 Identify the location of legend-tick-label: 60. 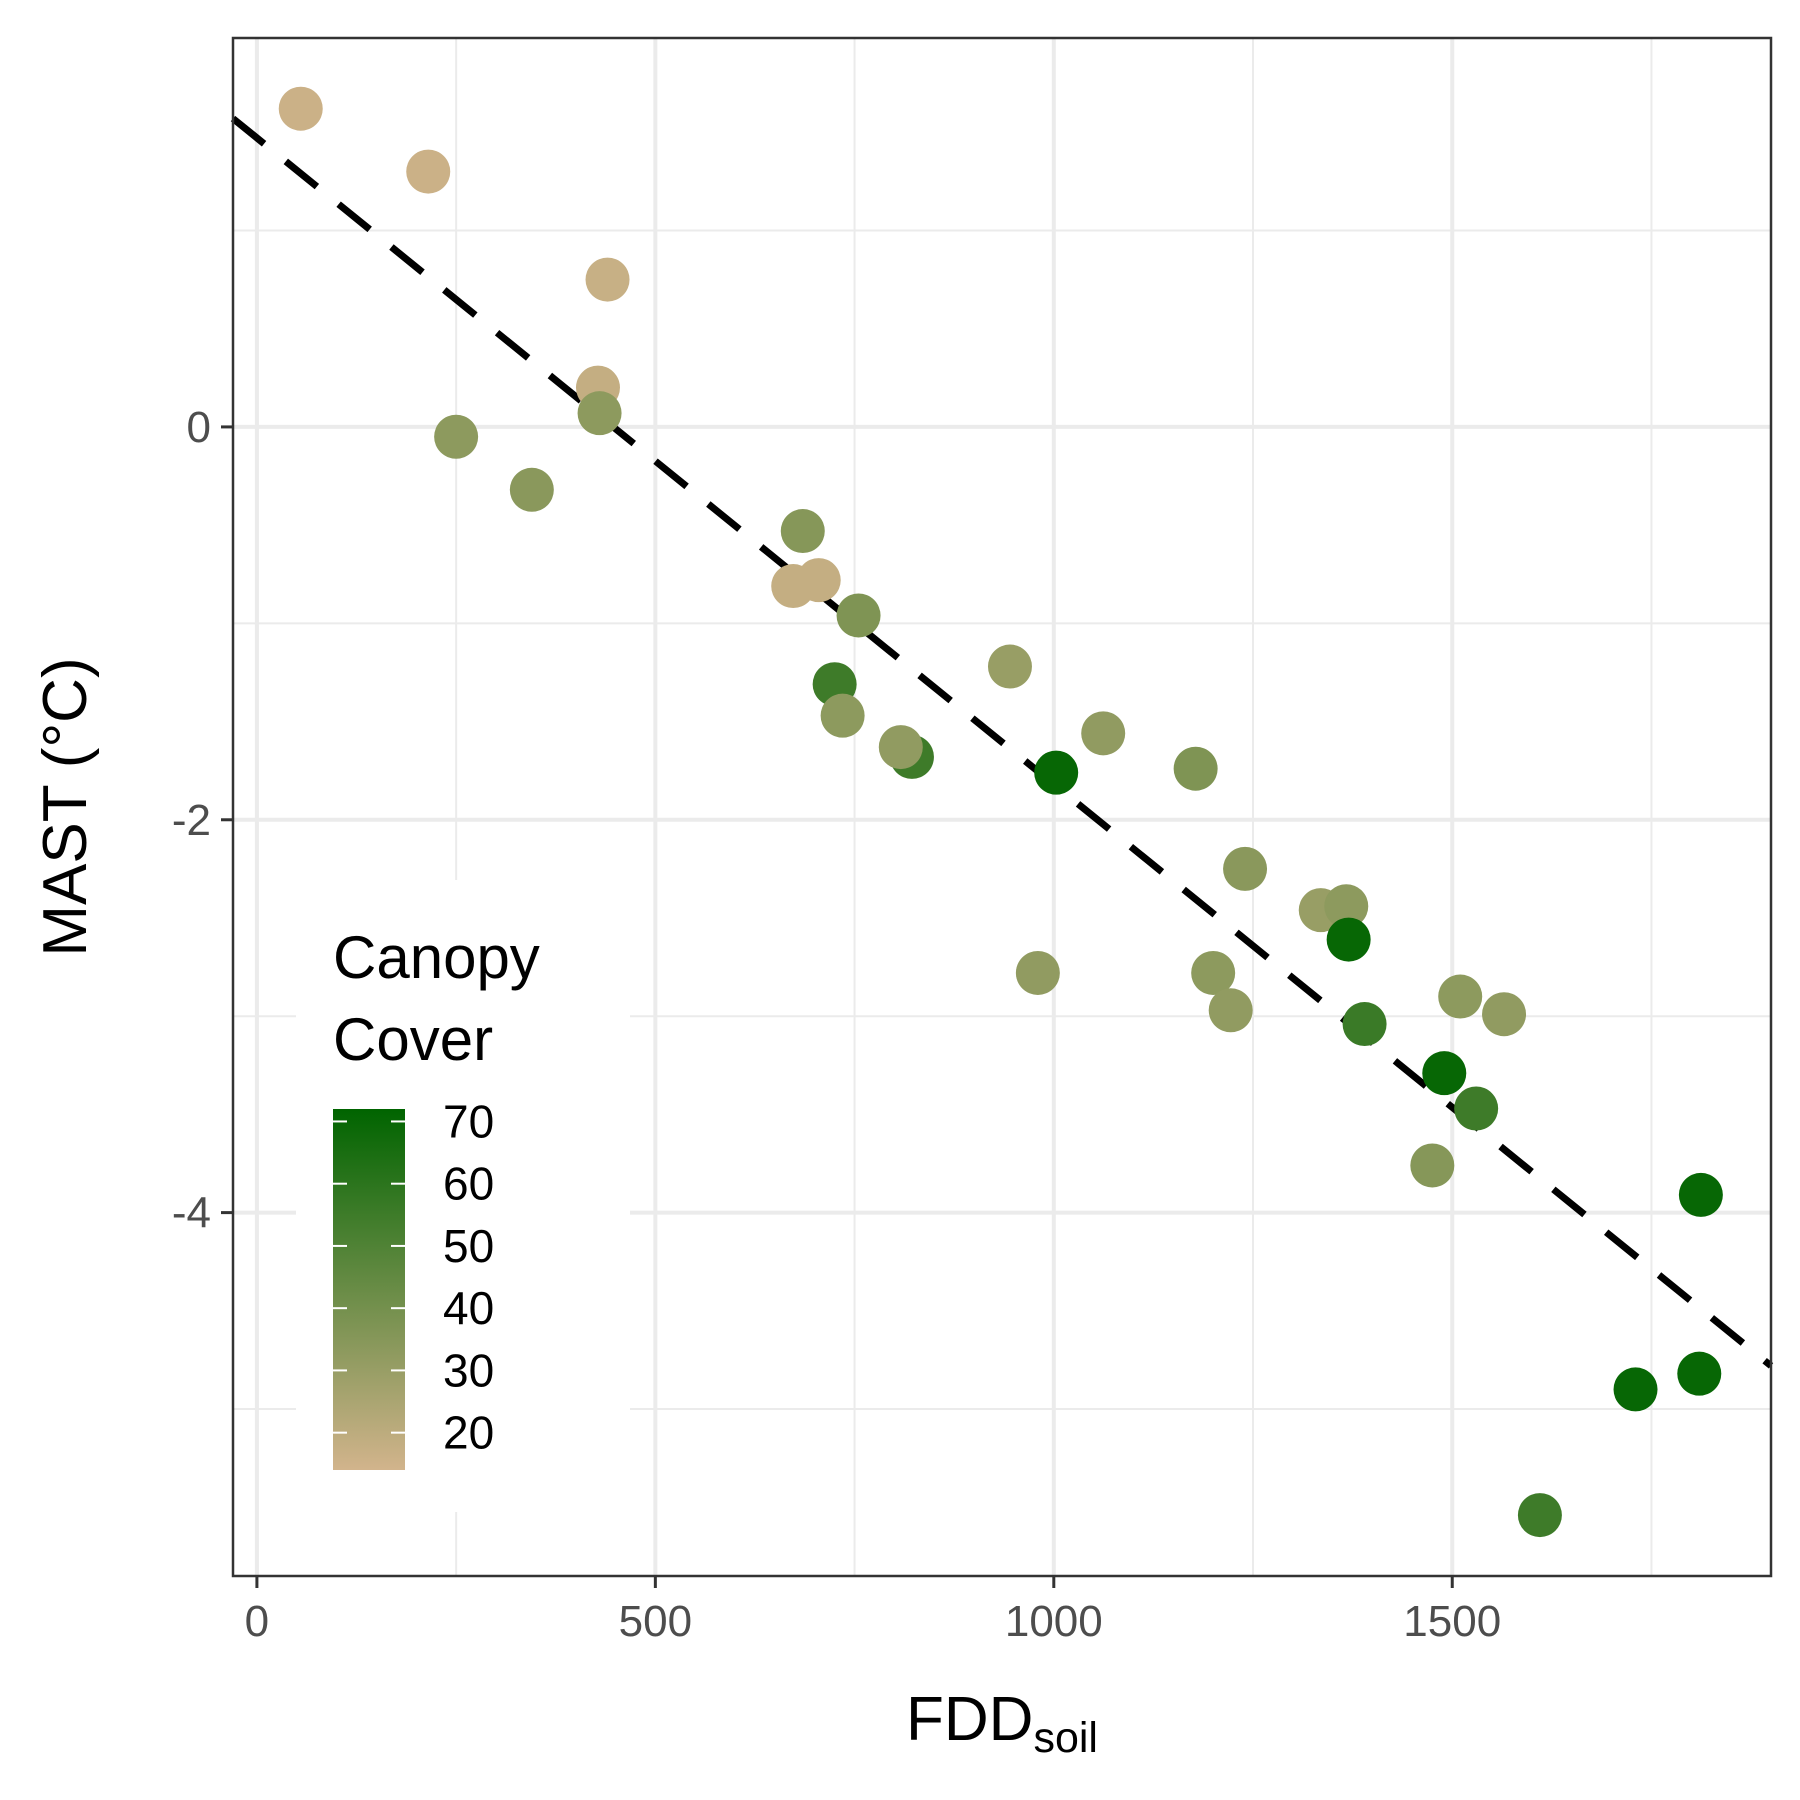
(468, 1184).